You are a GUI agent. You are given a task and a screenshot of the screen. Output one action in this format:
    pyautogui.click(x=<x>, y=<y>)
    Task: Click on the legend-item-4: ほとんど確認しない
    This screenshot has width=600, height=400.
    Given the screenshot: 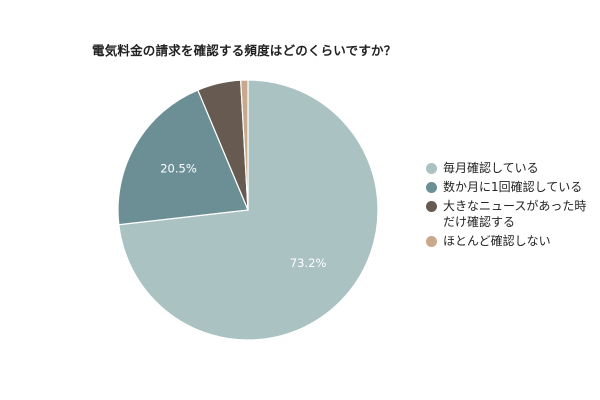 What is the action you would take?
    pyautogui.click(x=513, y=241)
    